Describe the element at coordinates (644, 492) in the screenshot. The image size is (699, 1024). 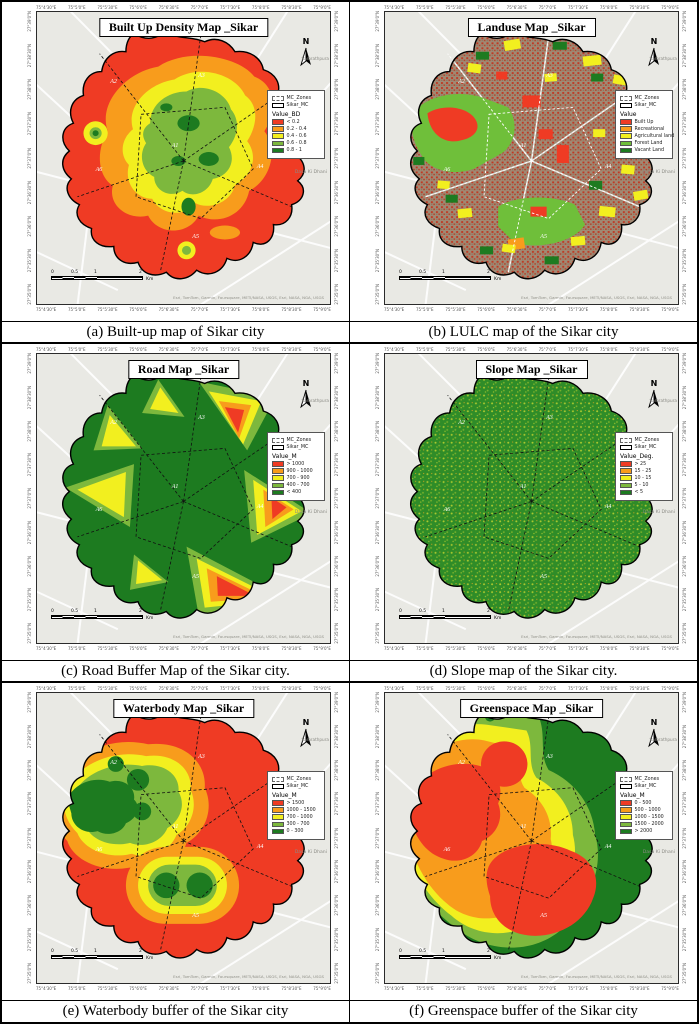
I see `legend-class-row: < 5` at that location.